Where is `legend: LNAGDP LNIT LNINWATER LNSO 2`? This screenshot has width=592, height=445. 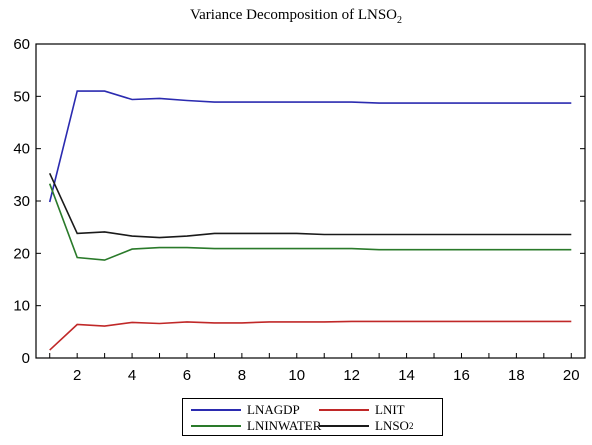
legend: LNAGDP LNIT LNINWATER LNSO 2 is located at coordinates (312, 417).